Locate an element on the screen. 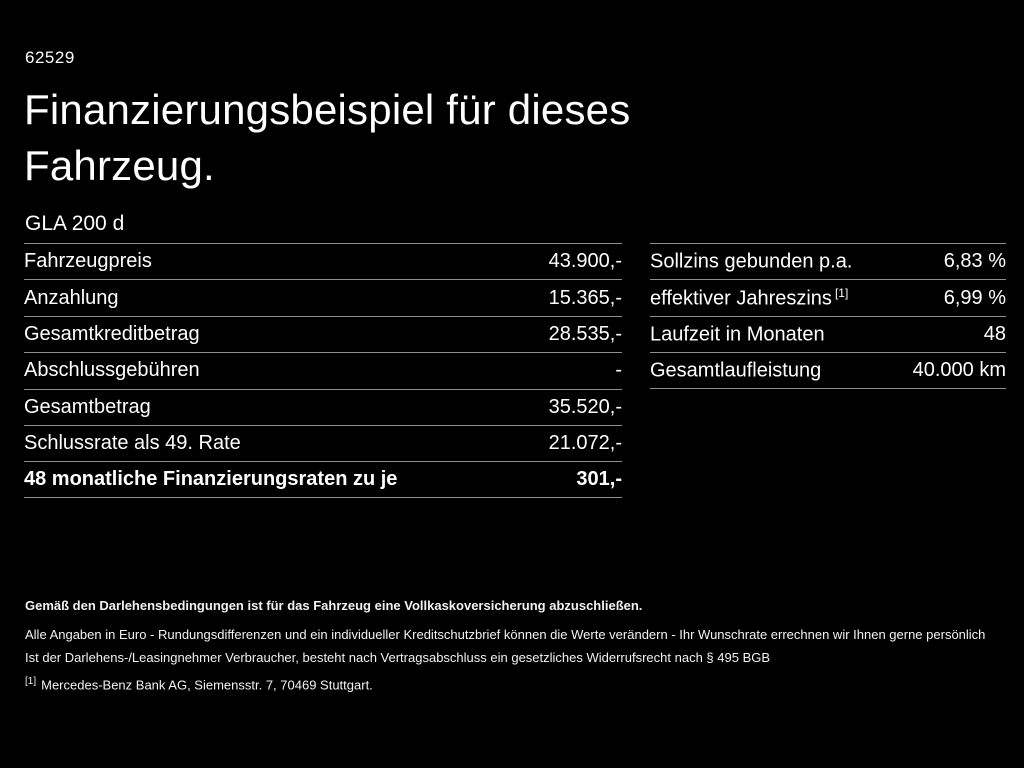 The height and width of the screenshot is (768, 1024). row-value: 6,99 % is located at coordinates (974, 297).